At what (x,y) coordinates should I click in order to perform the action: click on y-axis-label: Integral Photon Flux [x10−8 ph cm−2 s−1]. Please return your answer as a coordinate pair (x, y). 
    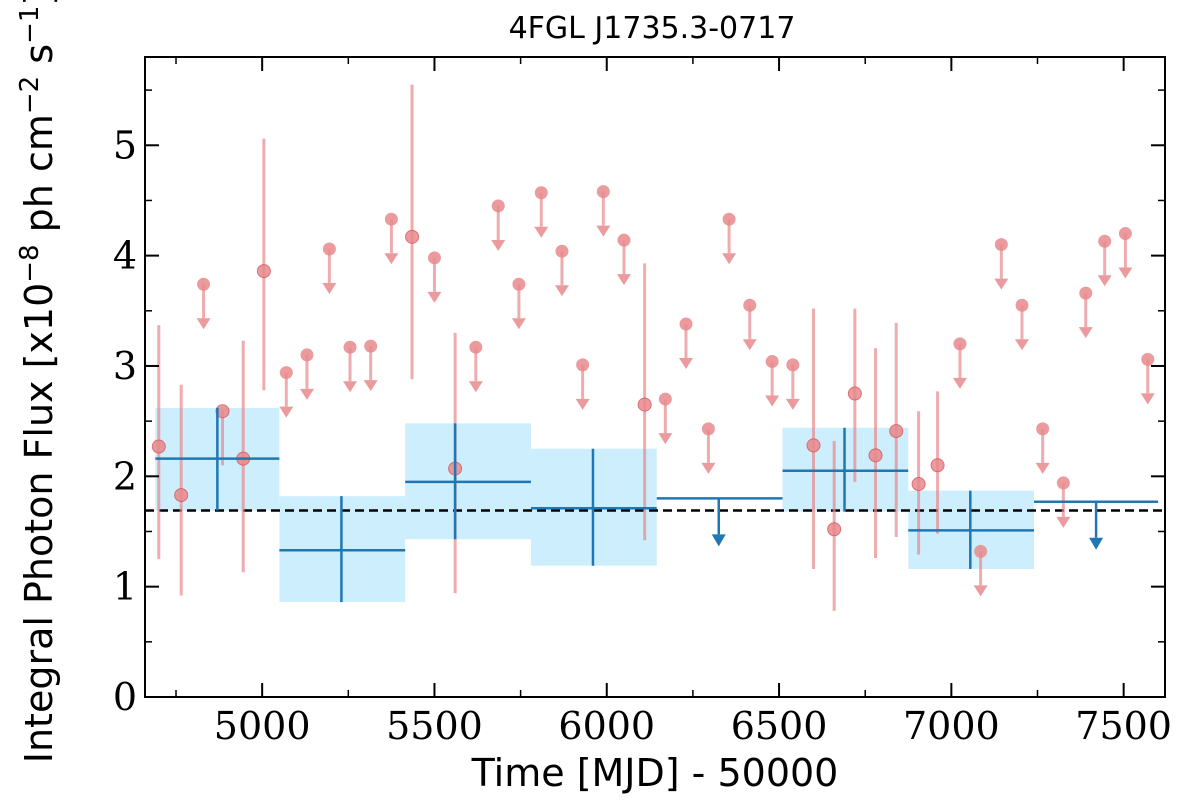
    Looking at the image, I should click on (38, 381).